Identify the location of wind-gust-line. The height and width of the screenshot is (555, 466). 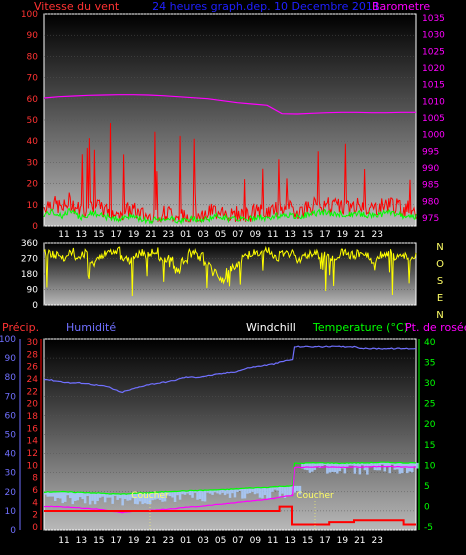
(230, 216).